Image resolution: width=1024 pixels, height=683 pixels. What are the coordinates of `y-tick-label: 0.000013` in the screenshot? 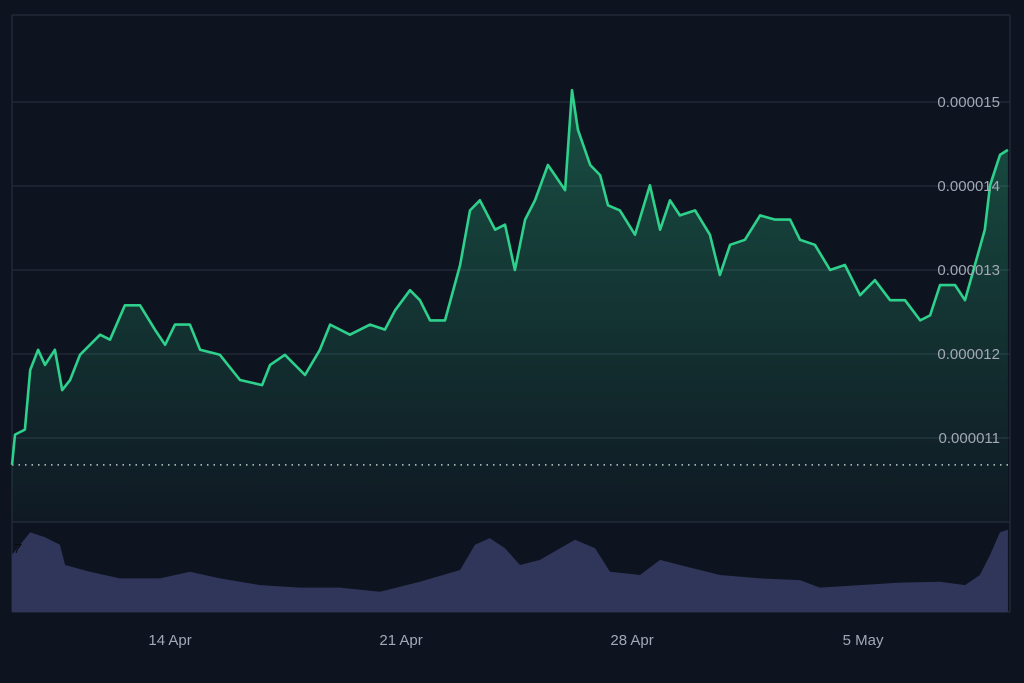 It's located at (968, 270).